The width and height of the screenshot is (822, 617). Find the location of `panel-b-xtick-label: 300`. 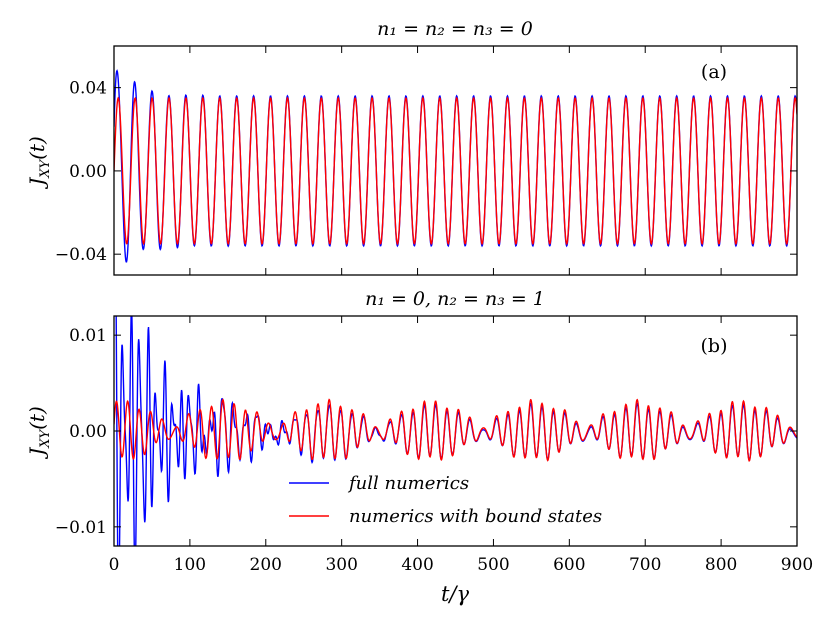

panel-b-xtick-label: 300 is located at coordinates (341, 565).